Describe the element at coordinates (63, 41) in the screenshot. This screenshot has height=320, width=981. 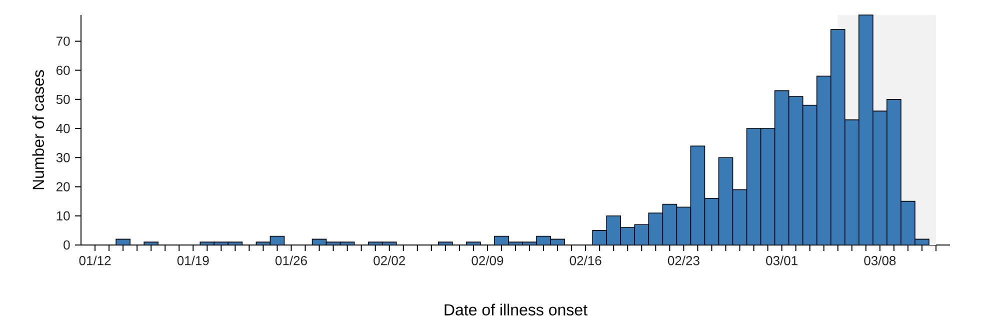
I see `y-tick-label: 70` at that location.